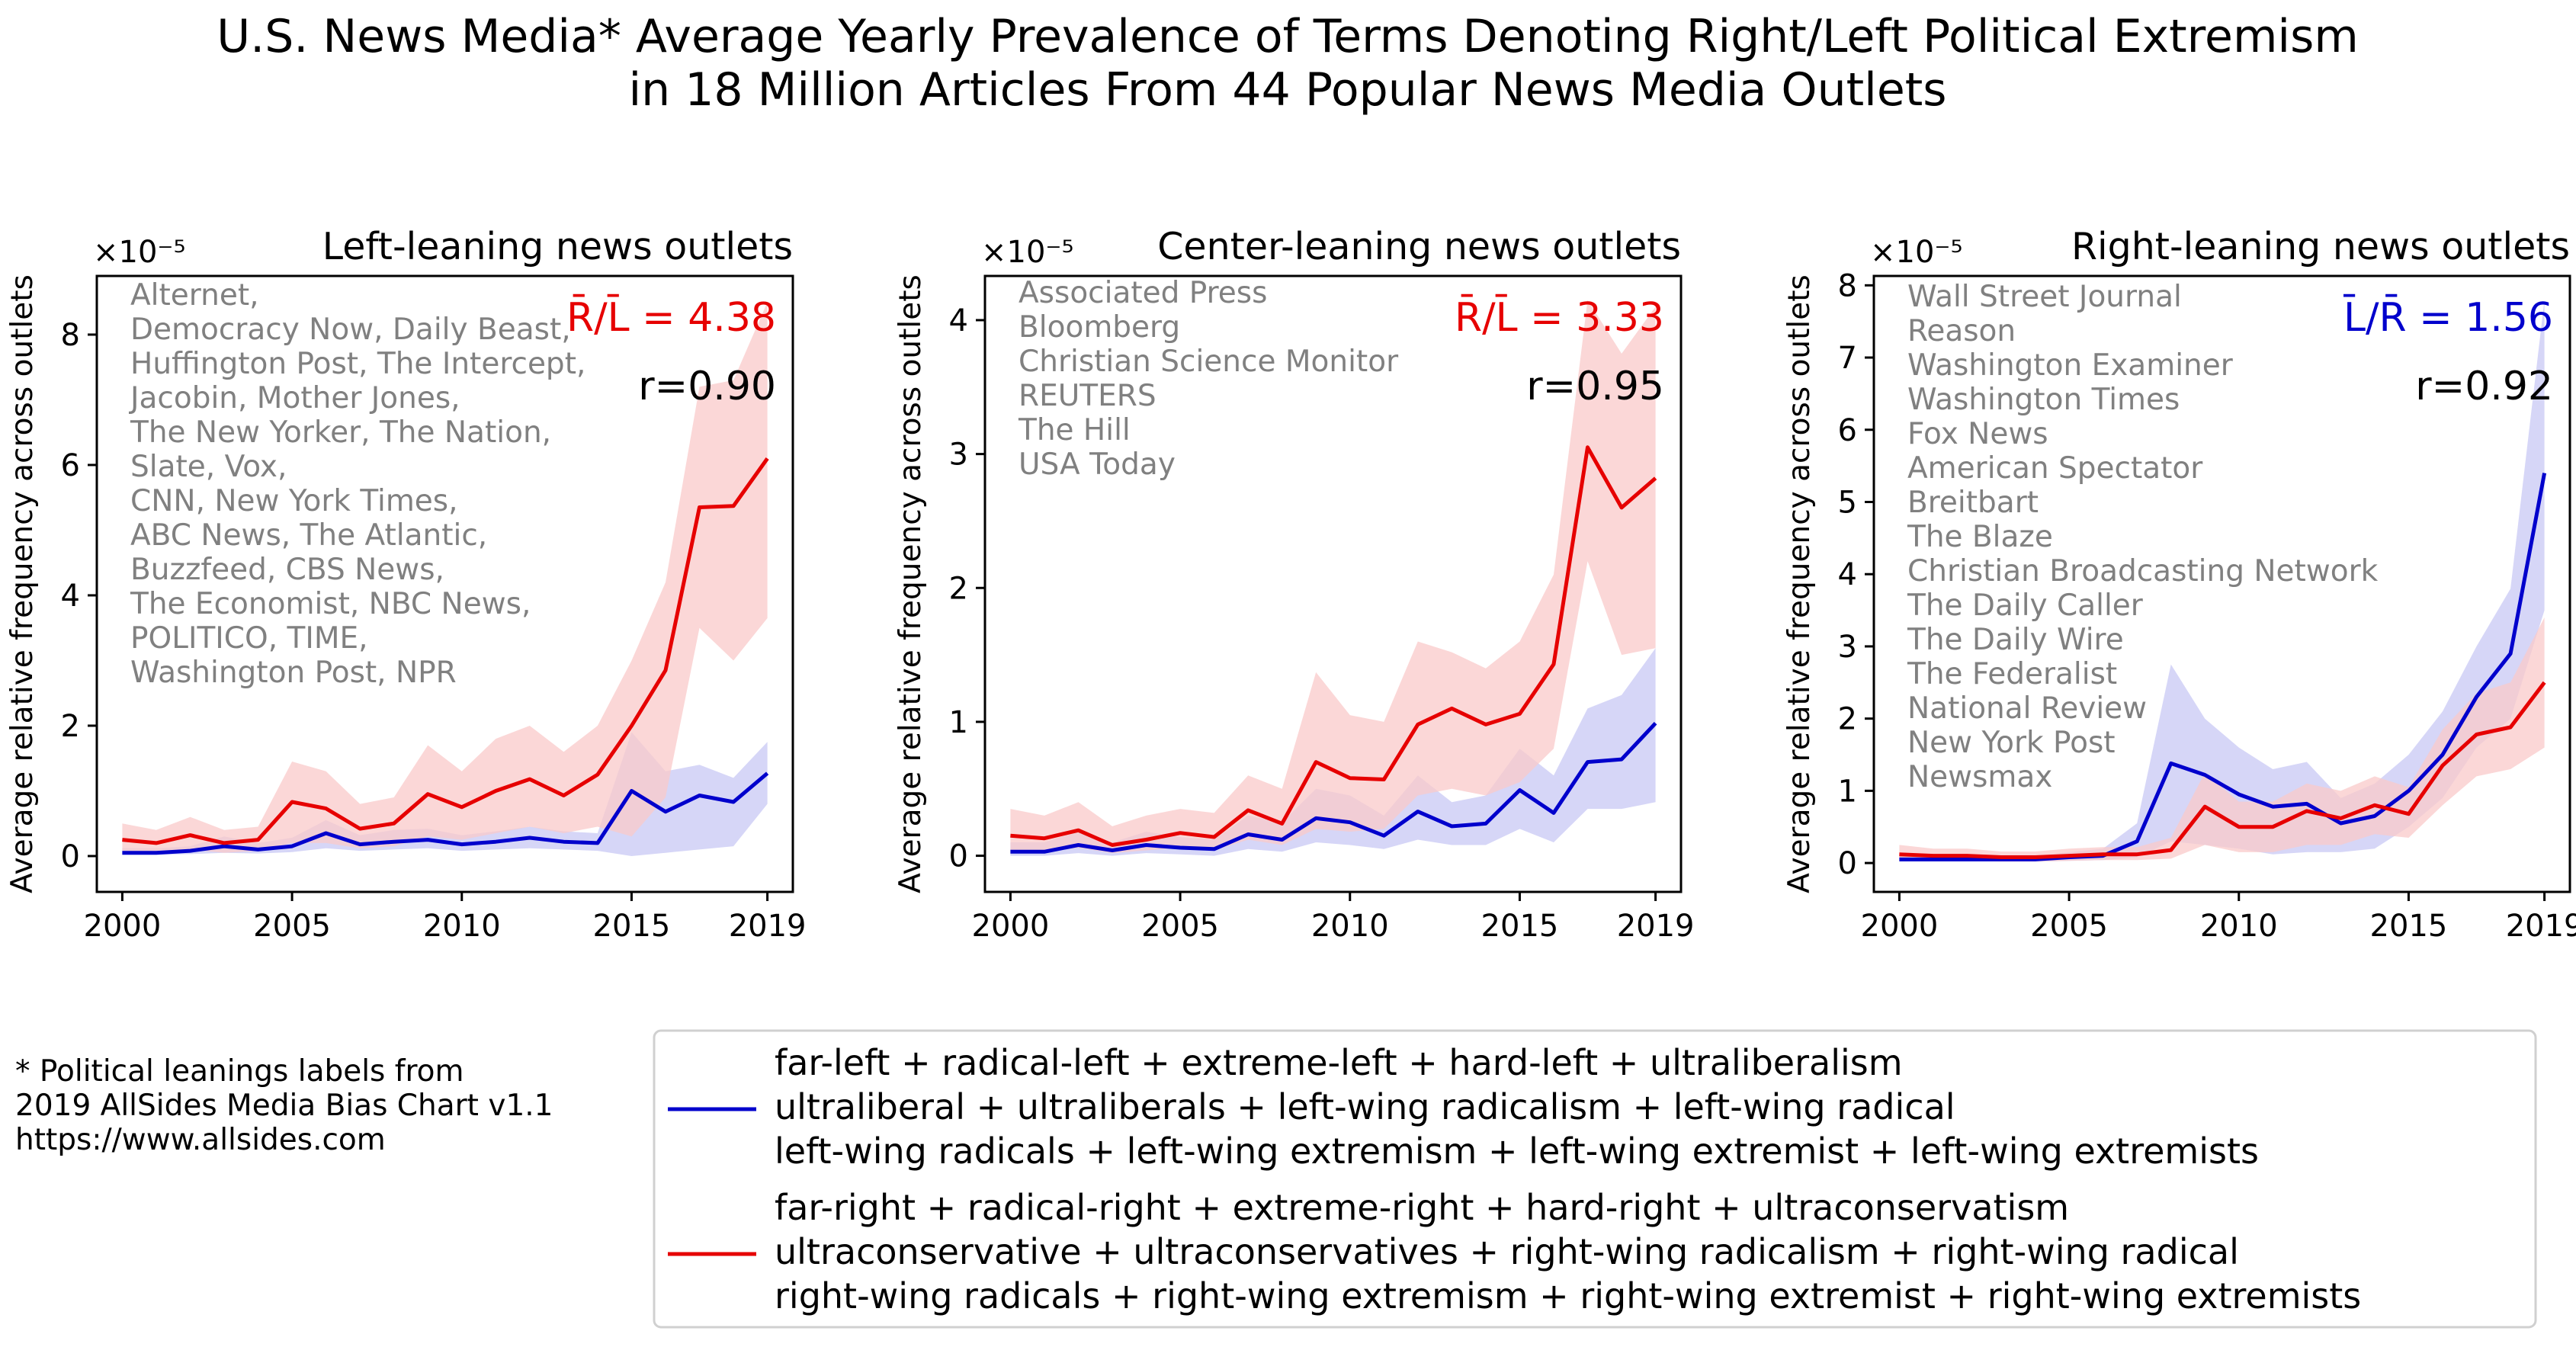  I want to click on outlet-name: Washington Post, NPR, so click(293, 673).